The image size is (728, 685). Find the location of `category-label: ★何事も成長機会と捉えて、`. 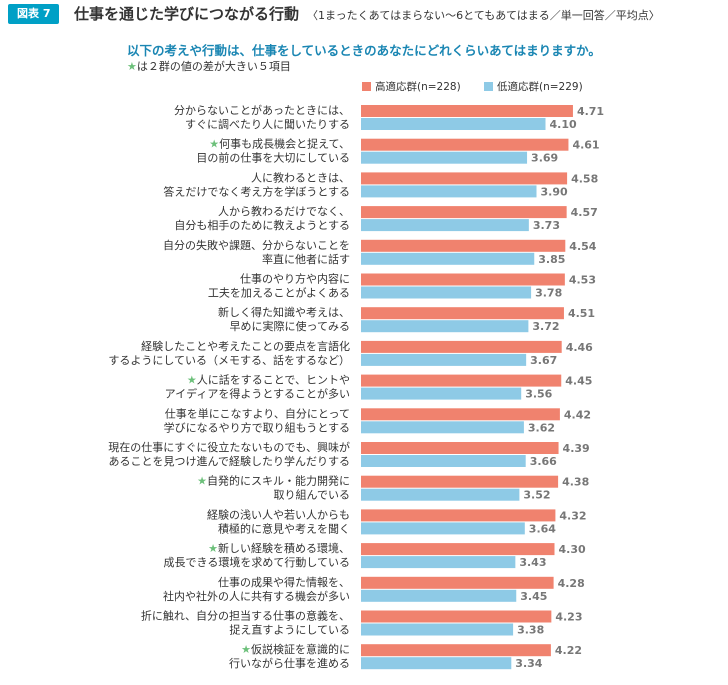

category-label: ★何事も成長機会と捉えて、 is located at coordinates (279, 144).